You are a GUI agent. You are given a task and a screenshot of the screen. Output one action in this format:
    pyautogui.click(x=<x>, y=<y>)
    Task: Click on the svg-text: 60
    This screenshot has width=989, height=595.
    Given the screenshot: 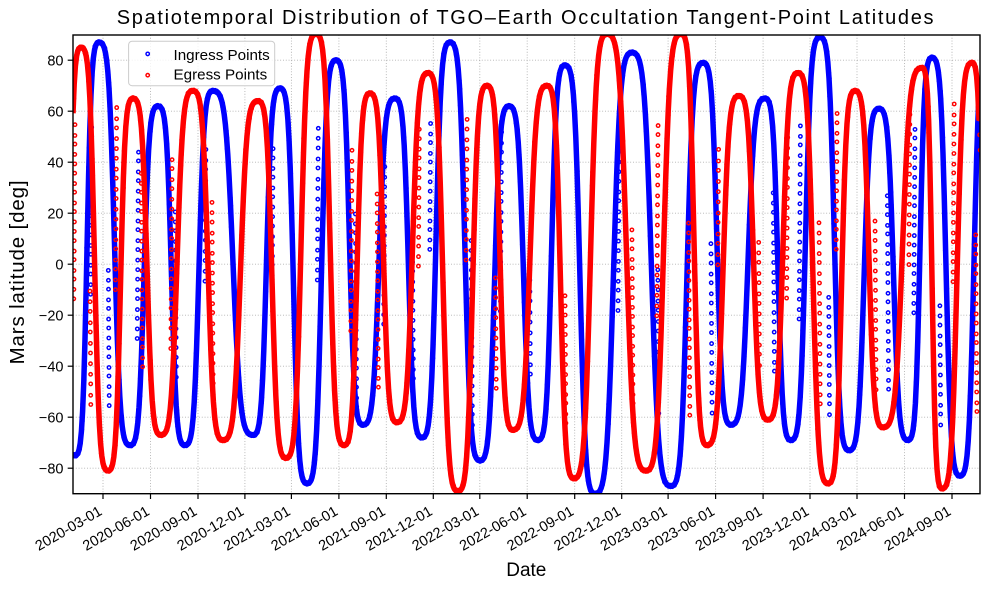 What is the action you would take?
    pyautogui.click(x=55, y=112)
    